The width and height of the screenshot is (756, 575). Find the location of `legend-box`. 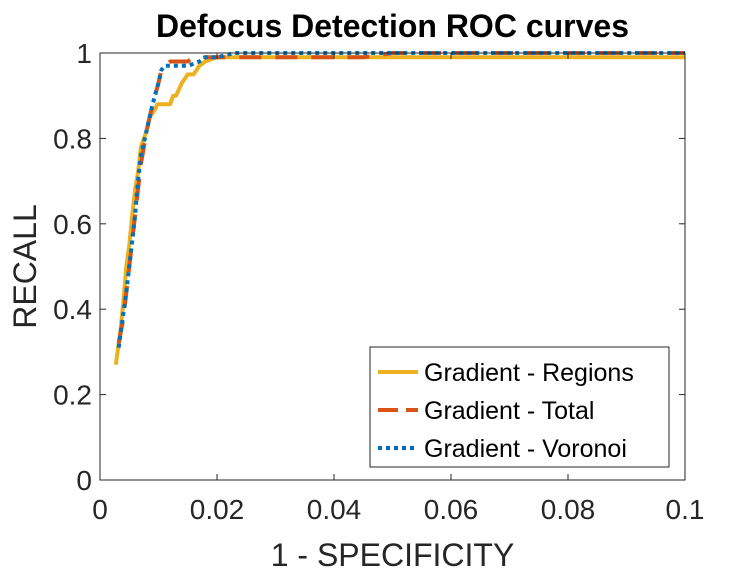

legend-box is located at coordinates (519, 407).